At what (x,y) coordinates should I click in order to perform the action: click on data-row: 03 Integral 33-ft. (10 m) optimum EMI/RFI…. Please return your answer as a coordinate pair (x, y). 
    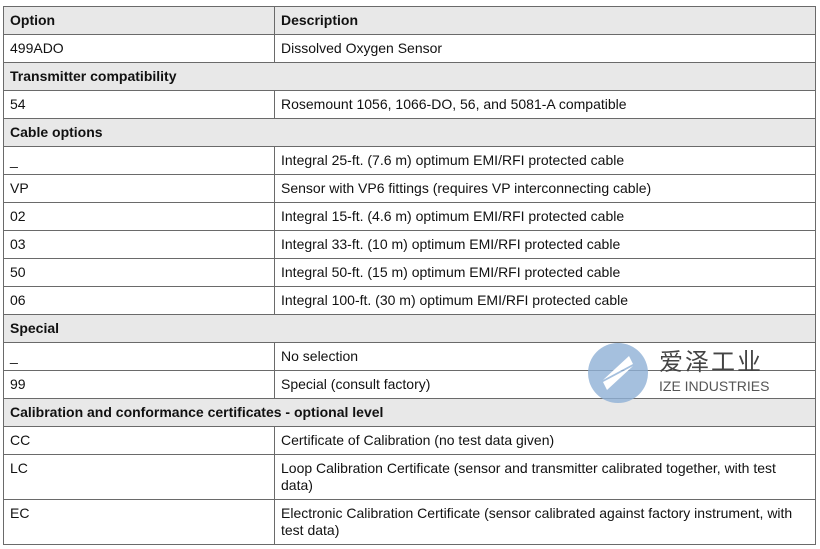
    Looking at the image, I should click on (409, 244).